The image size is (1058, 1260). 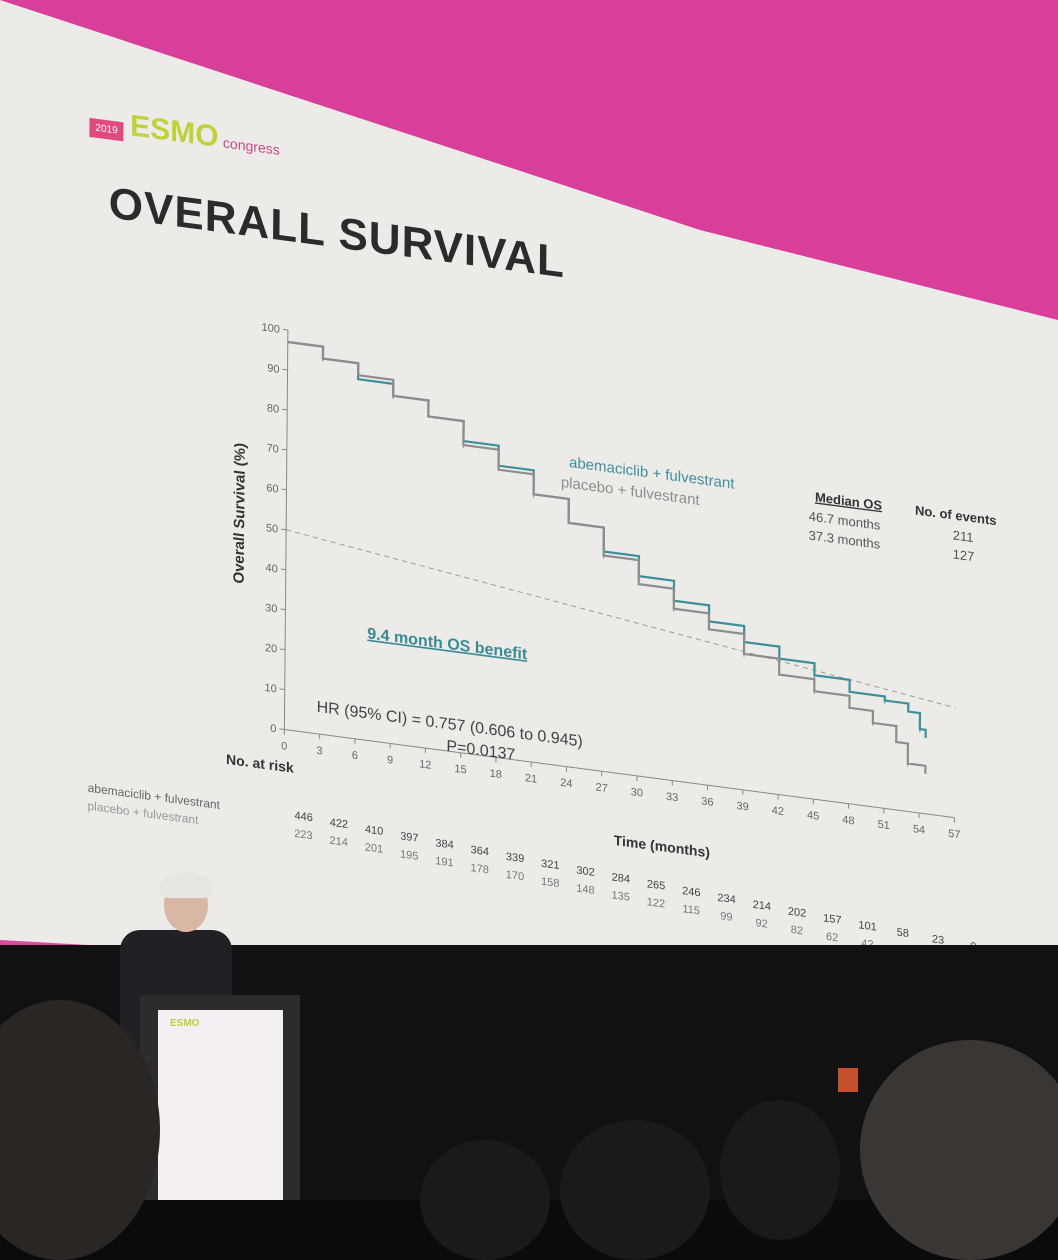 I want to click on x-axis-line, so click(x=619, y=774).